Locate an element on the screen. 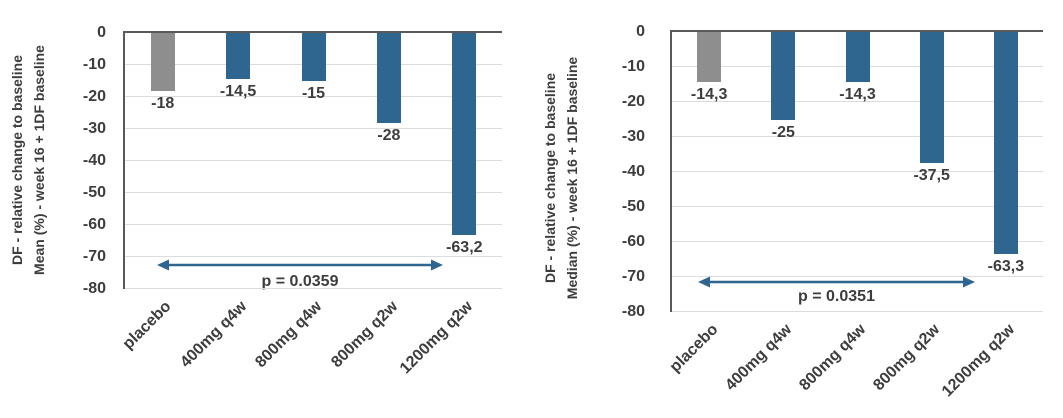 Image resolution: width=1063 pixels, height=418 pixels. bar-value-label: -25 is located at coordinates (783, 132).